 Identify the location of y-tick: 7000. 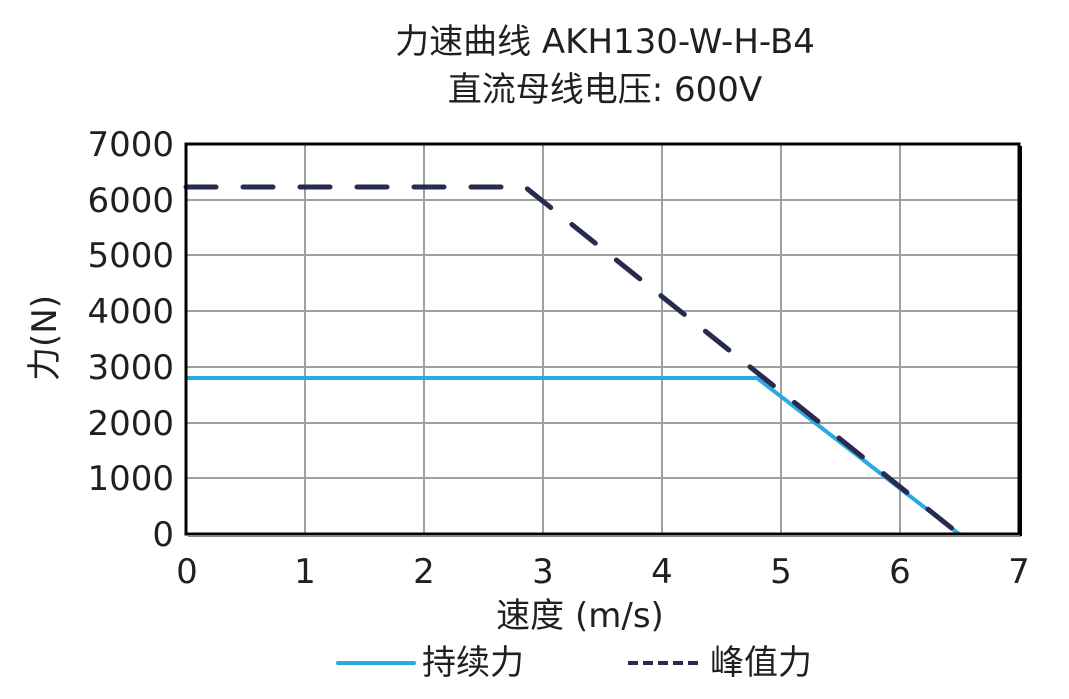
(130, 145).